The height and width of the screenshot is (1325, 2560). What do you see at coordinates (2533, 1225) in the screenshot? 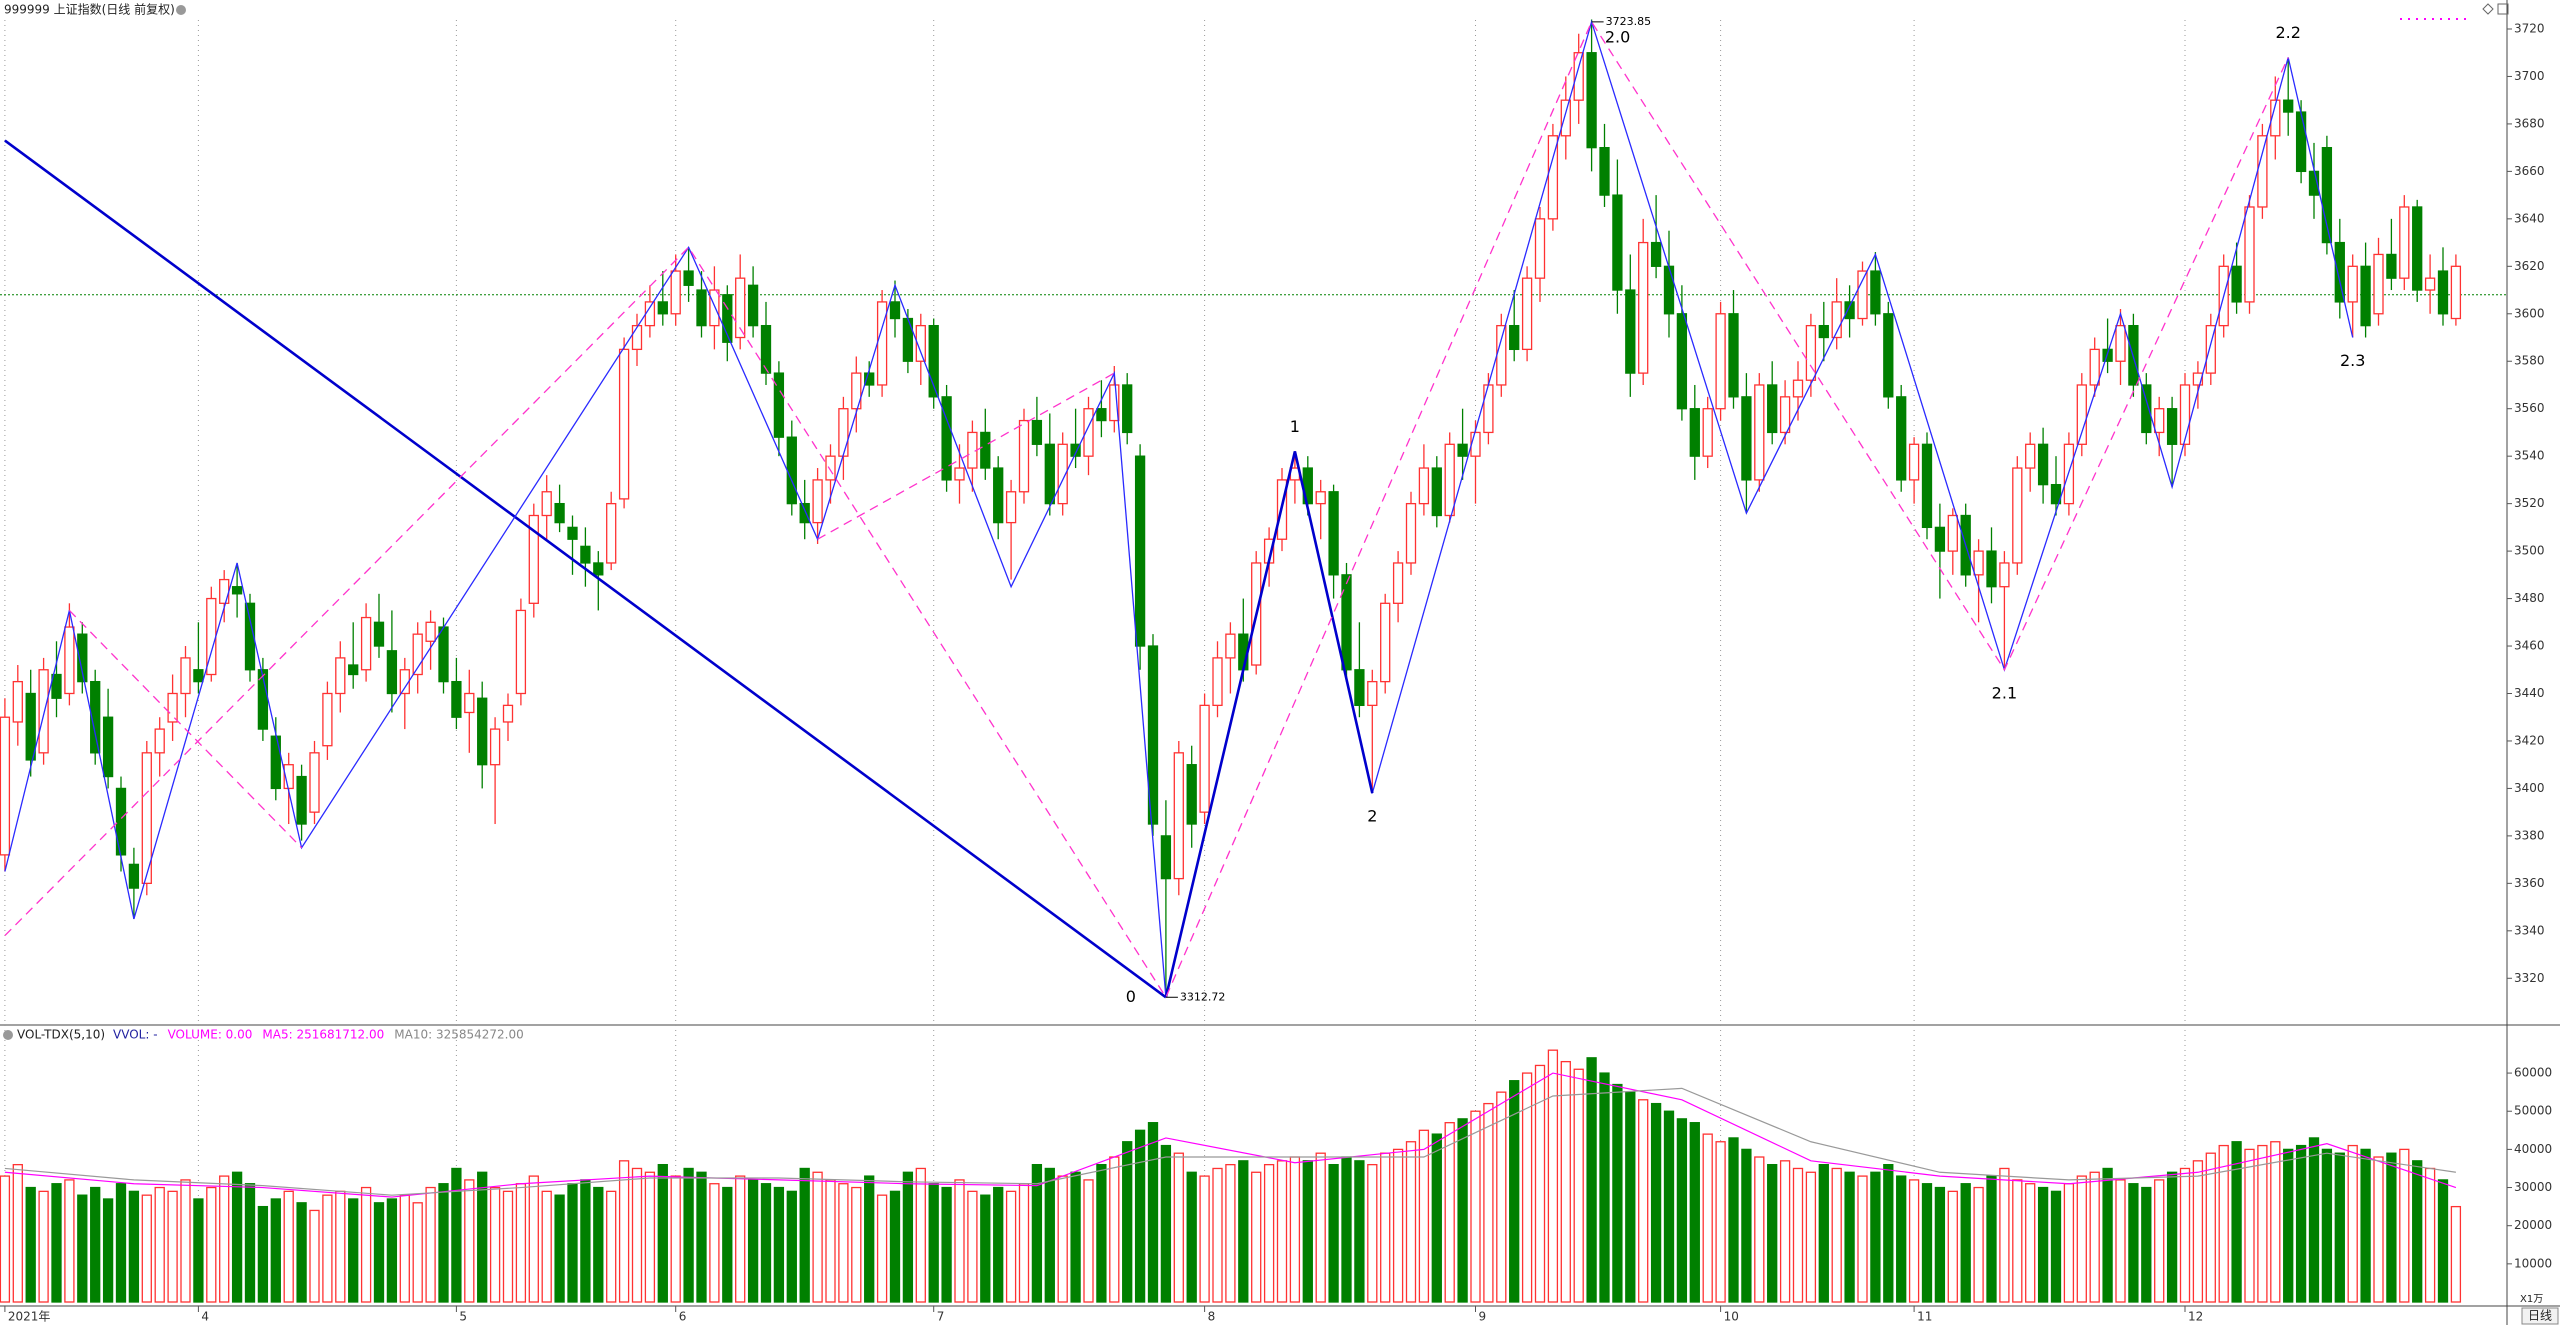
I see `y-tick-label: 20000` at bounding box center [2533, 1225].